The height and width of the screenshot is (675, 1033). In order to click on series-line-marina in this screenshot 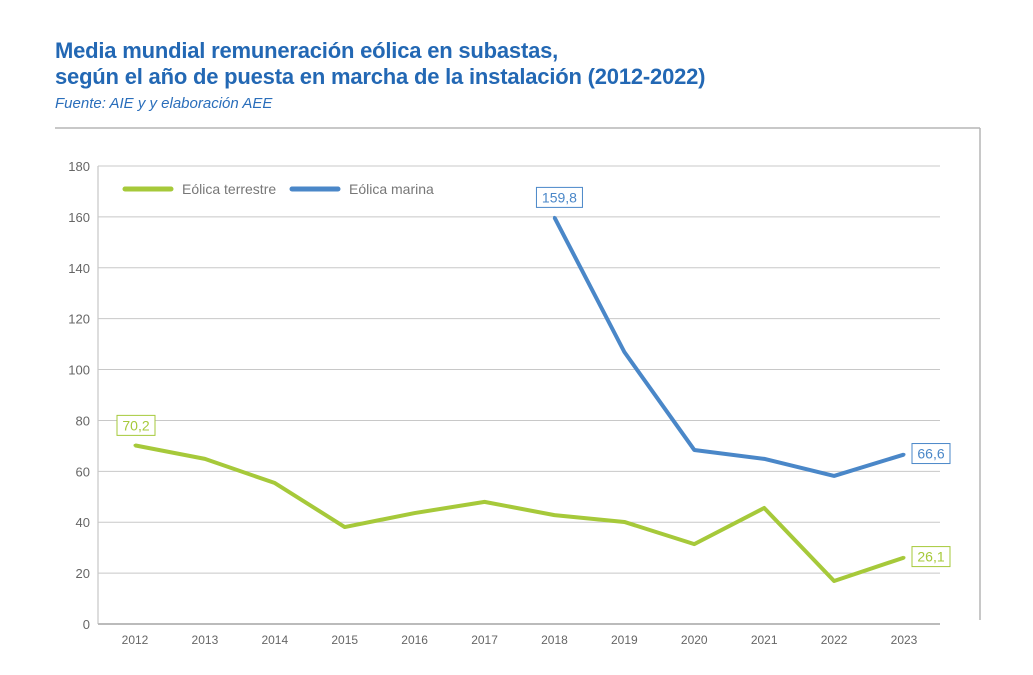, I will do `click(728, 347)`.